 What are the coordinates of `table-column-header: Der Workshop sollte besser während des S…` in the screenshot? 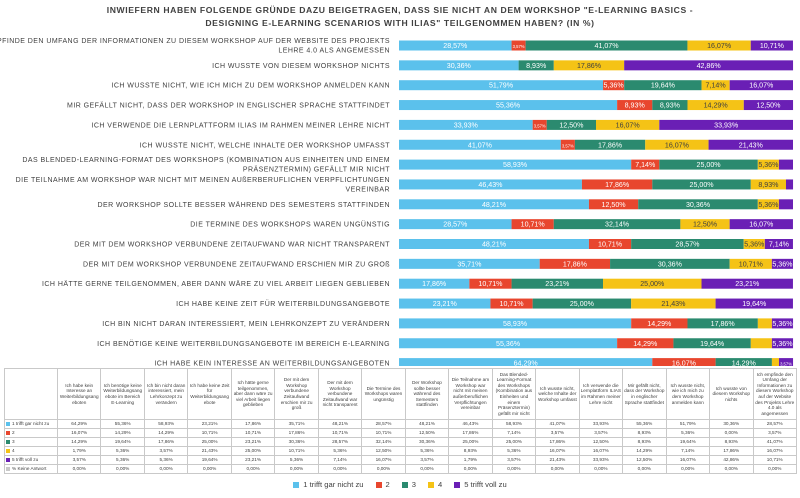 It's located at (427, 394).